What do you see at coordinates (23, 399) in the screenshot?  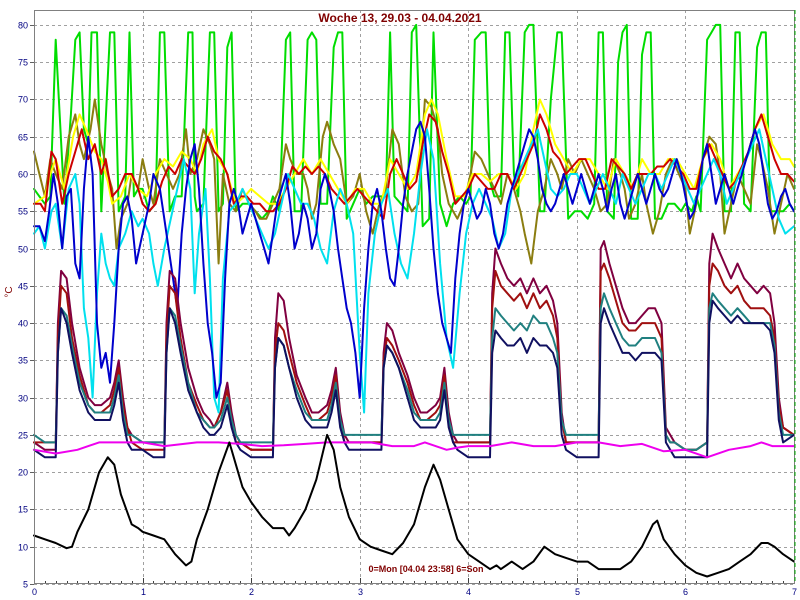 I see `y-tick-label: 30` at bounding box center [23, 399].